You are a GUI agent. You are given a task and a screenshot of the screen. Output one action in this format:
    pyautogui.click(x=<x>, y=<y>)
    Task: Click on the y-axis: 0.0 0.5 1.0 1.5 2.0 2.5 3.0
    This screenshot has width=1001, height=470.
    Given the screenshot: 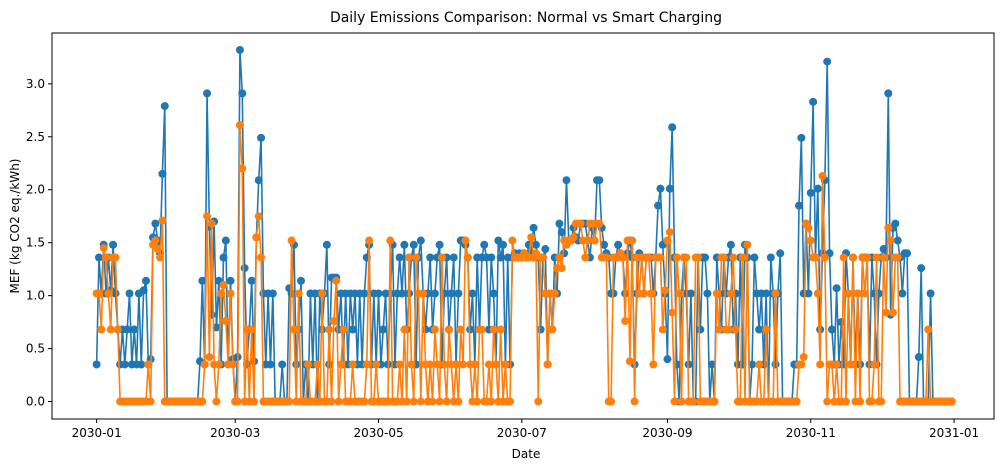 What is the action you would take?
    pyautogui.click(x=39, y=243)
    